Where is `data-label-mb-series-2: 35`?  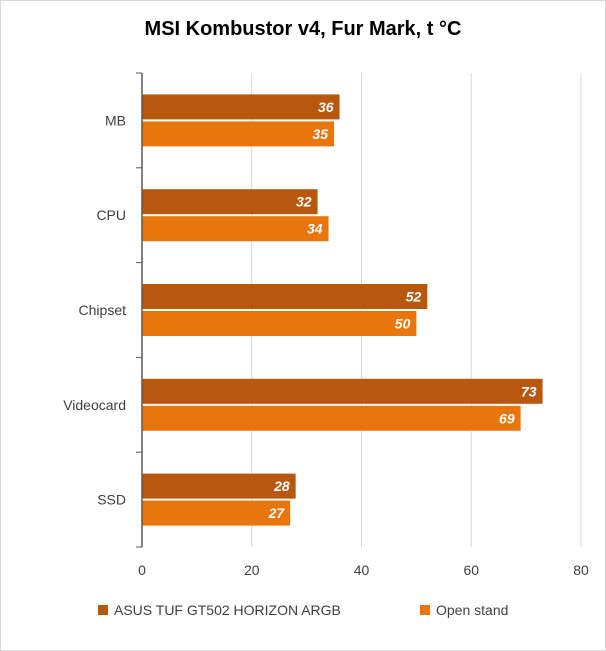 data-label-mb-series-2: 35 is located at coordinates (320, 134).